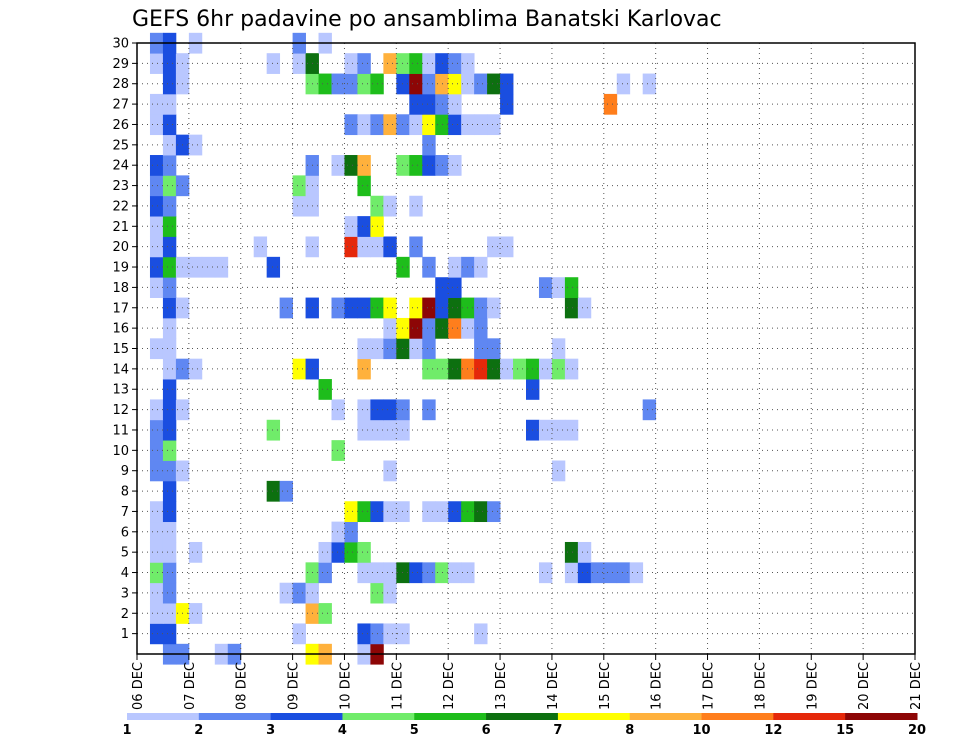 The height and width of the screenshot is (742, 960). What do you see at coordinates (125, 634) in the screenshot?
I see `y-tick-label: 1` at bounding box center [125, 634].